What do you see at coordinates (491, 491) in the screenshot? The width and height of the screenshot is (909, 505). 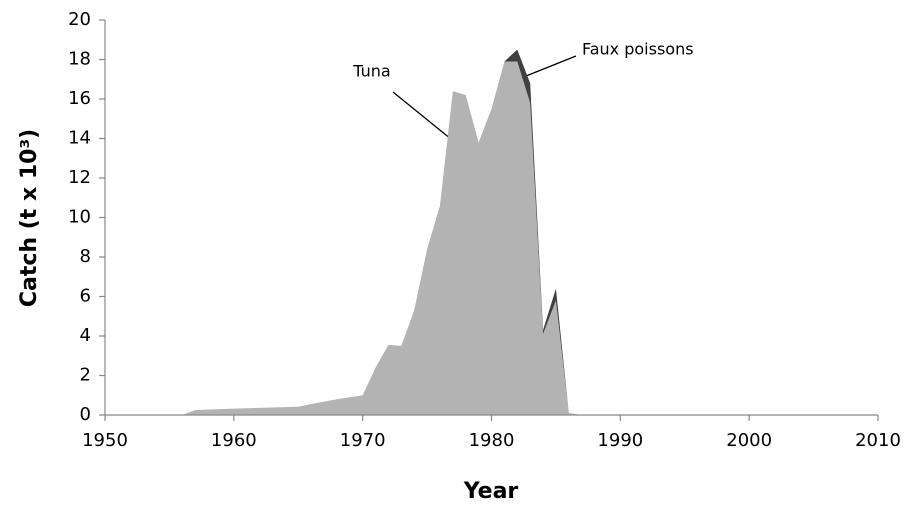 I see `x-axis-title: Year` at bounding box center [491, 491].